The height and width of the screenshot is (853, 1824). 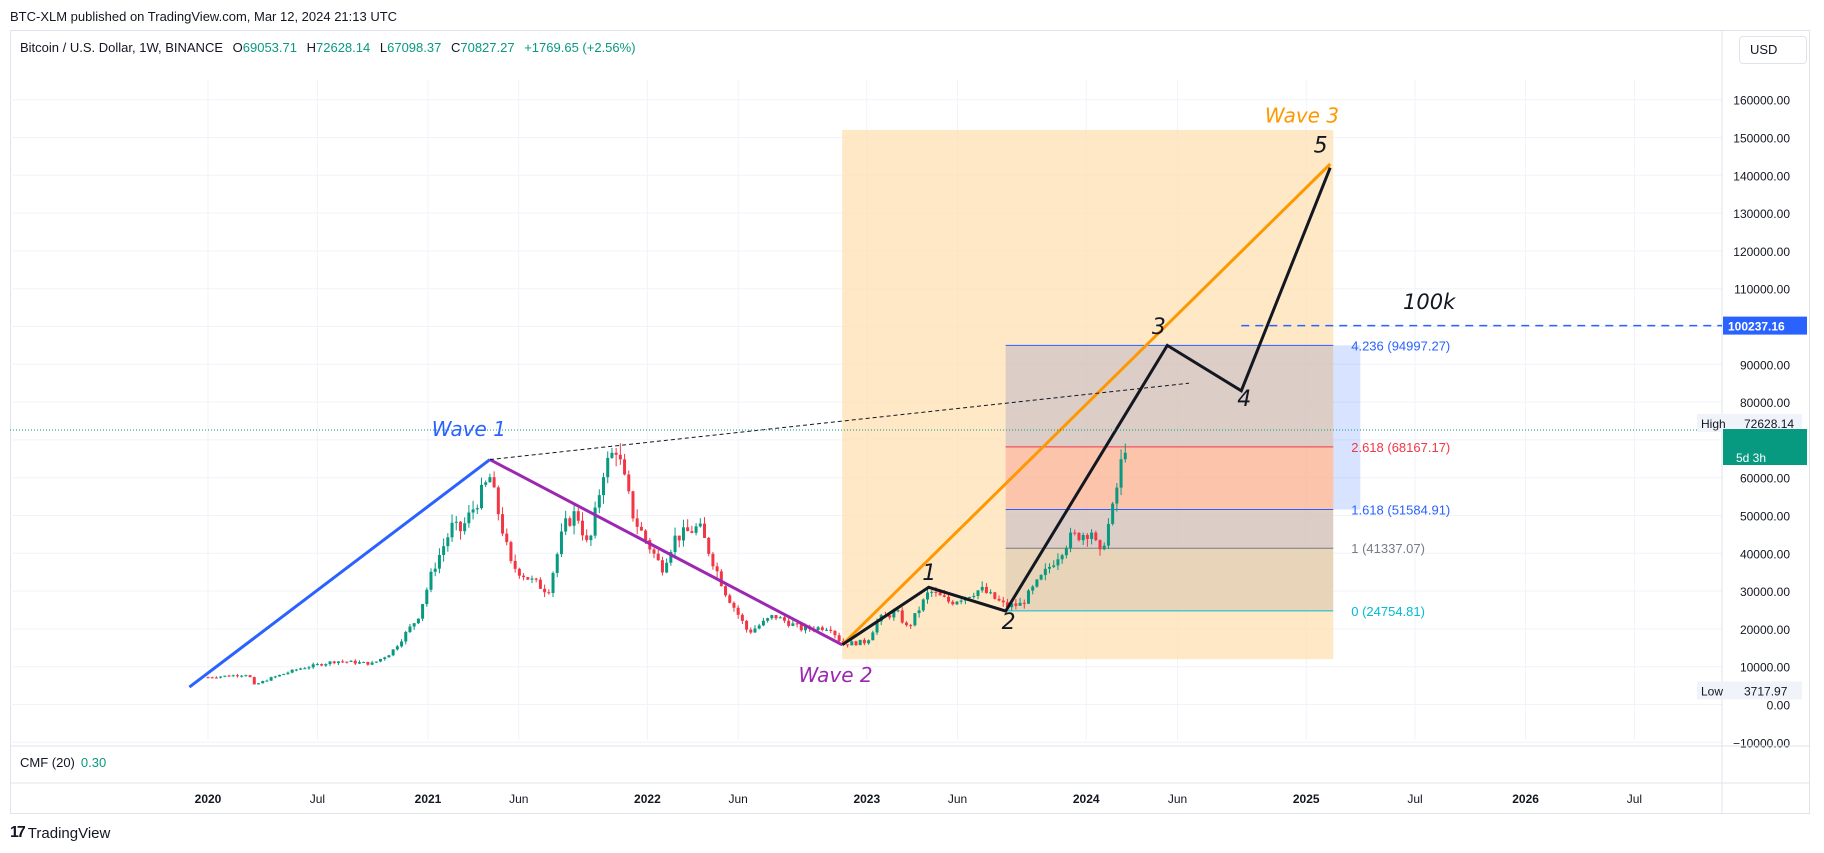 I want to click on cmf-indicator: CMF (20) 0.30, so click(x=63, y=762).